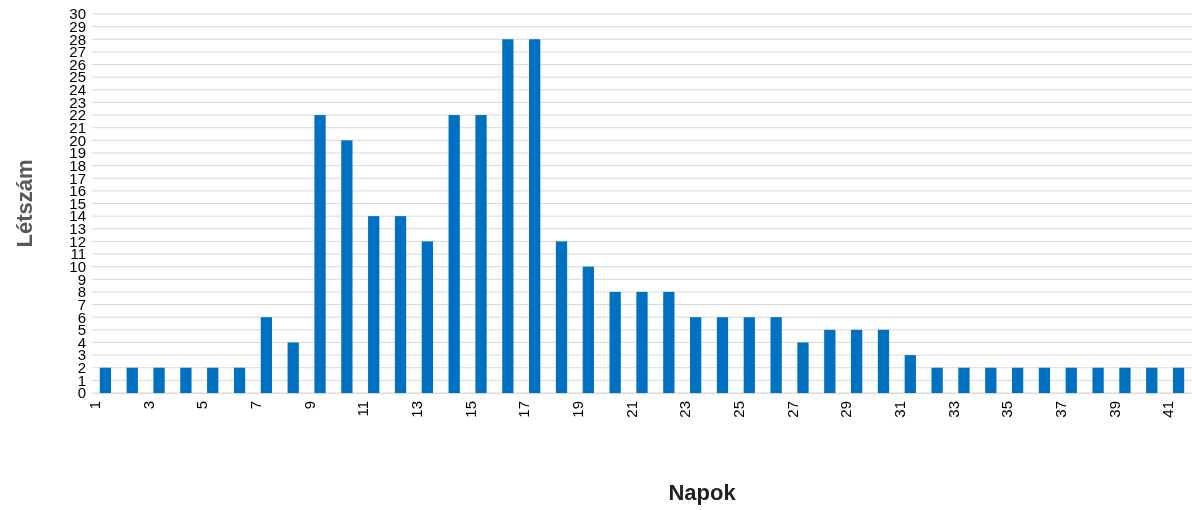 The width and height of the screenshot is (1192, 510). What do you see at coordinates (792, 409) in the screenshot?
I see `x-tick-label: 27` at bounding box center [792, 409].